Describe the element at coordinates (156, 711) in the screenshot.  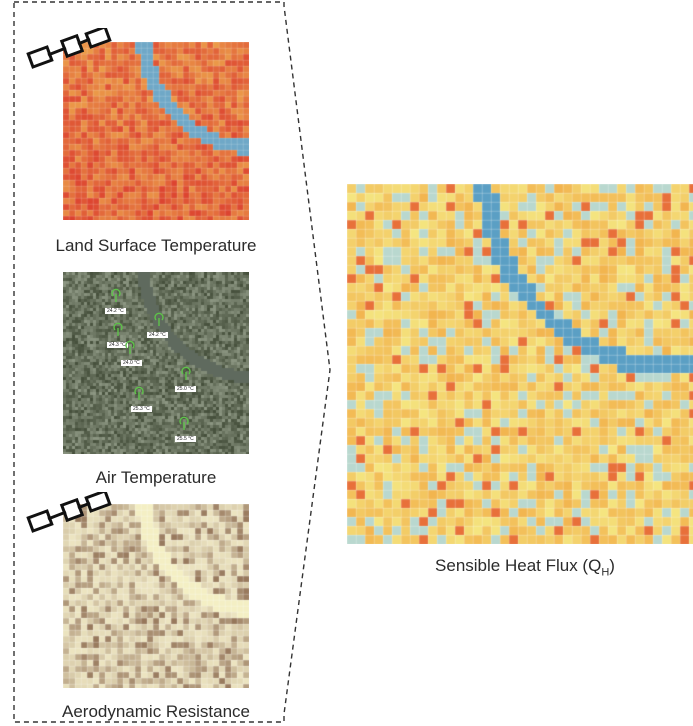
I see `aerodynamic-resistance-caption: Aerodynamic Resistance` at that location.